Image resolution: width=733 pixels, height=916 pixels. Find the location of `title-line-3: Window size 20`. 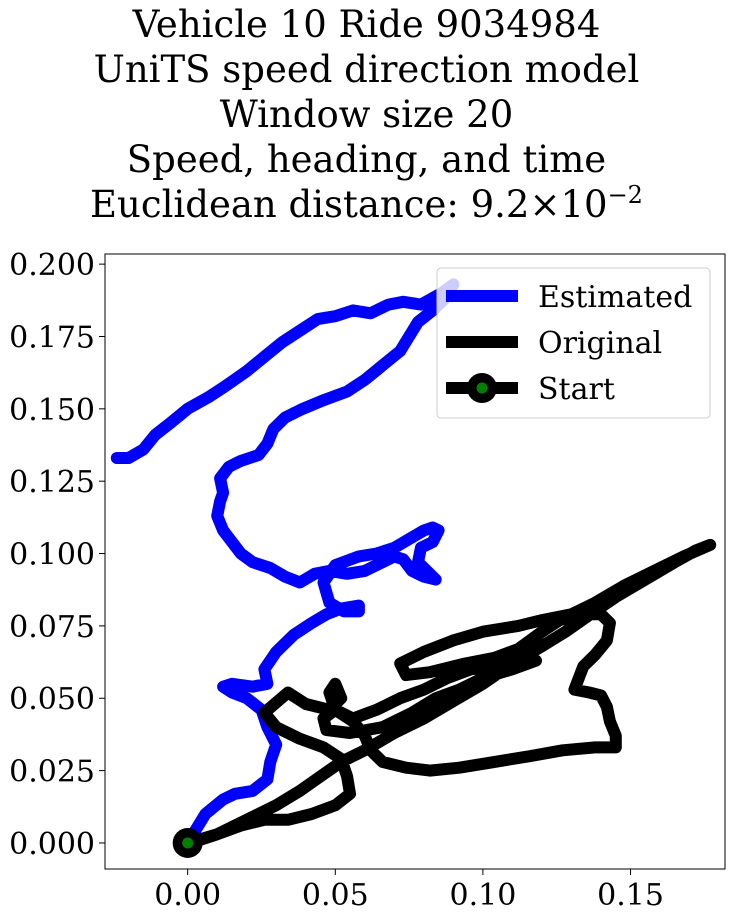

title-line-3: Window size 20 is located at coordinates (366, 114).